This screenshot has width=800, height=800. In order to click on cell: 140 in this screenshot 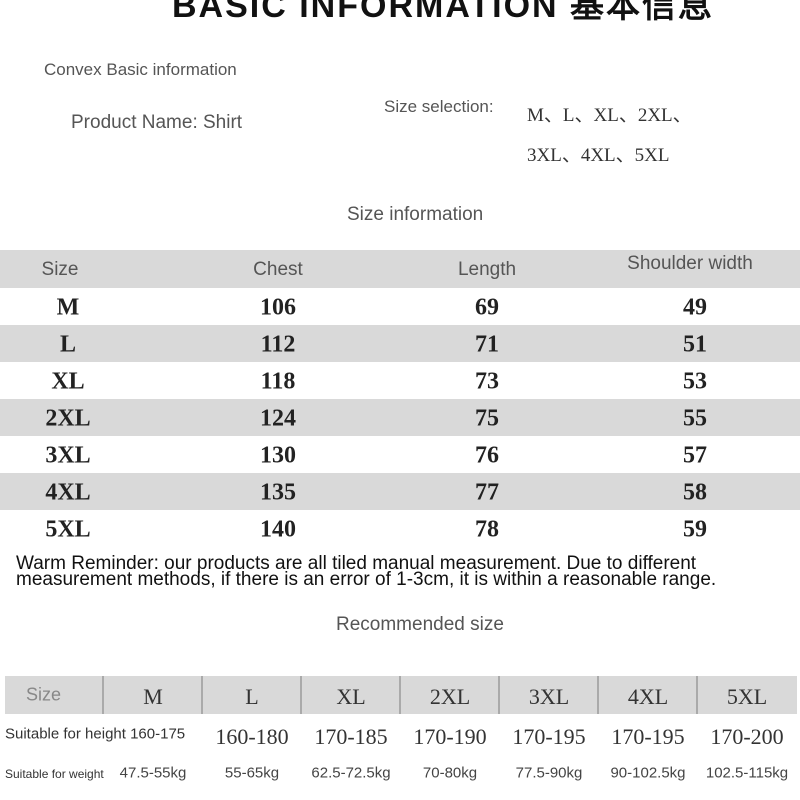, I will do `click(278, 529)`.